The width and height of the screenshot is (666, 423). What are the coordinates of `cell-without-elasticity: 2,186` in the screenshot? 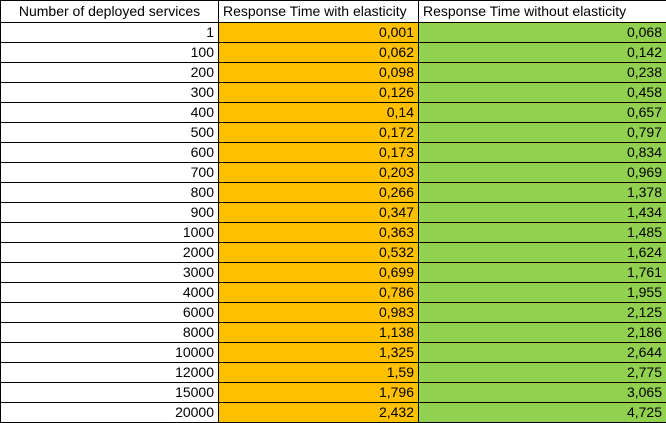 It's located at (542, 332).